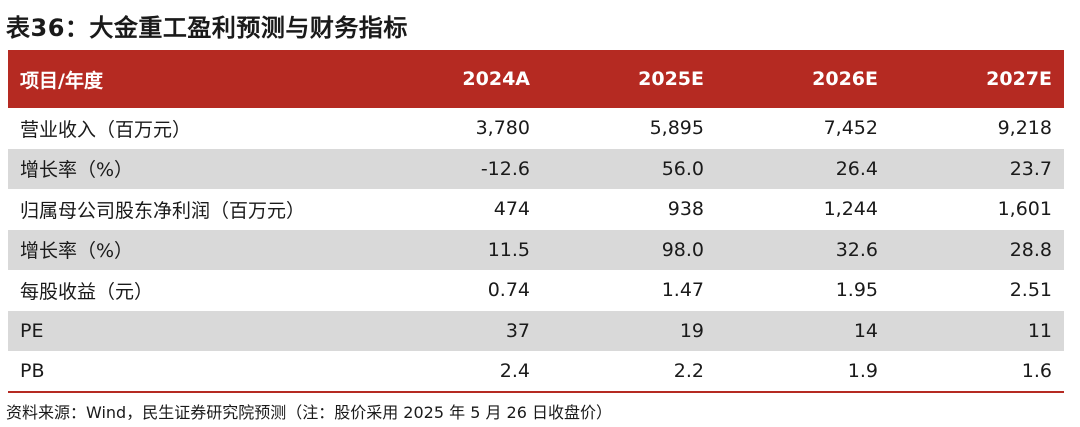 This screenshot has height=427, width=1080. I want to click on header-year-2026e: 2026E, so click(845, 79).